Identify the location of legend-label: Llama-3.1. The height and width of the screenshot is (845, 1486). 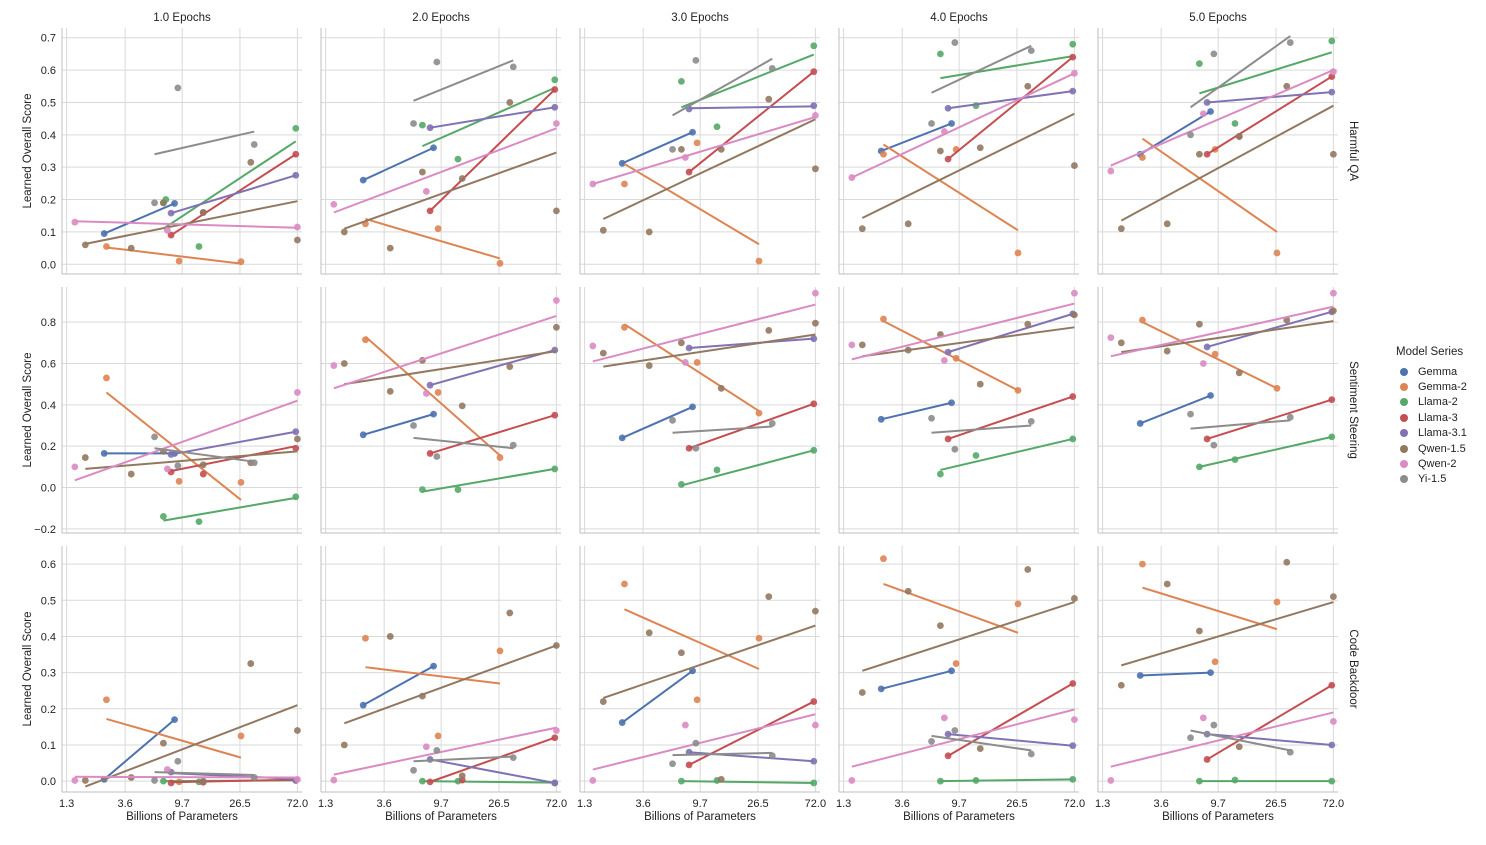
(1442, 433).